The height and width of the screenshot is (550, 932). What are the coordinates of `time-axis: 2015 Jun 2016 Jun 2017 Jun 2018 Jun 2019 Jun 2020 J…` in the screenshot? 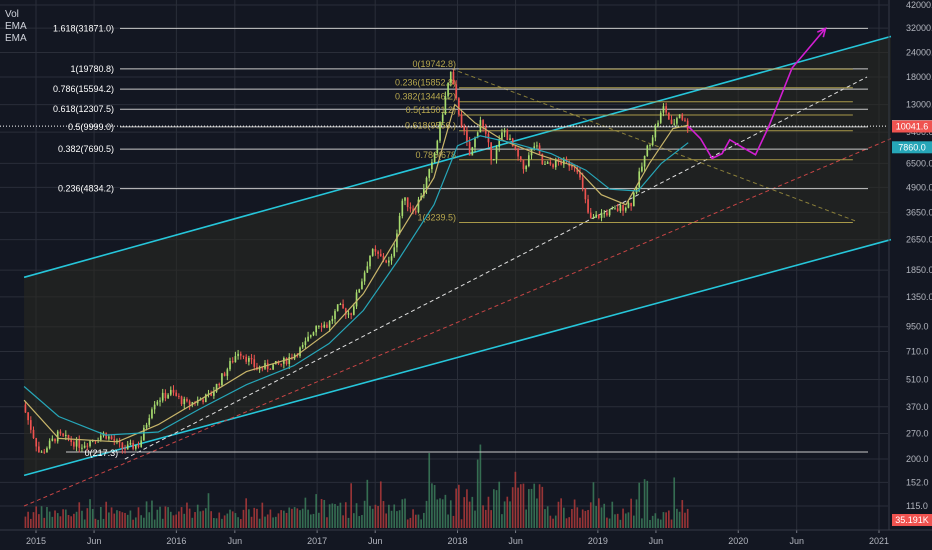 It's located at (466, 537).